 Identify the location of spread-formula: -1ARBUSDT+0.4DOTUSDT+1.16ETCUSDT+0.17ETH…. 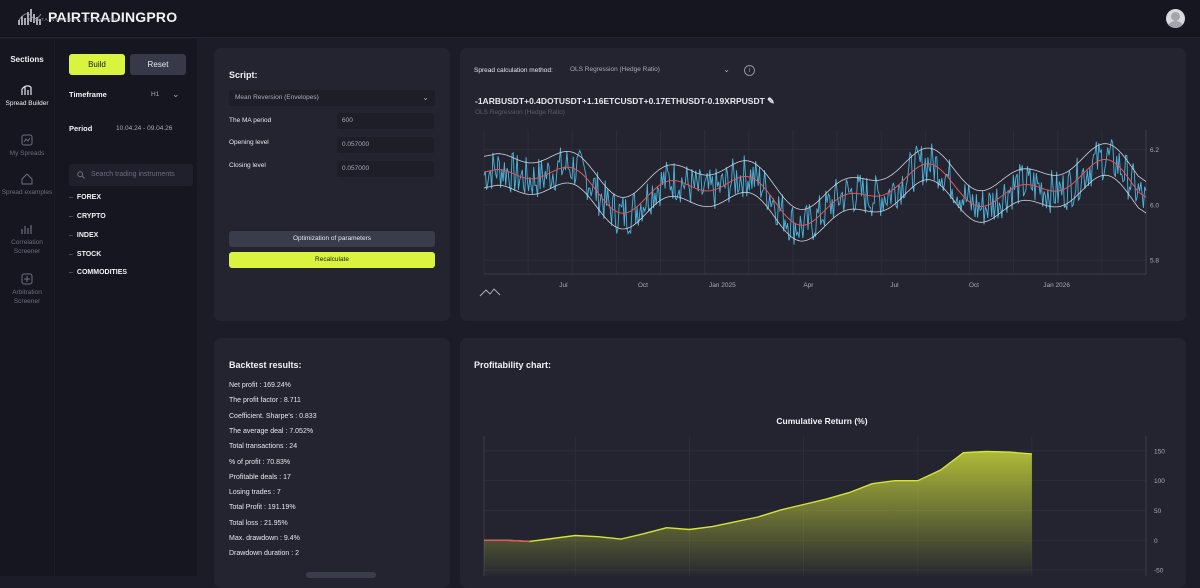
(625, 101).